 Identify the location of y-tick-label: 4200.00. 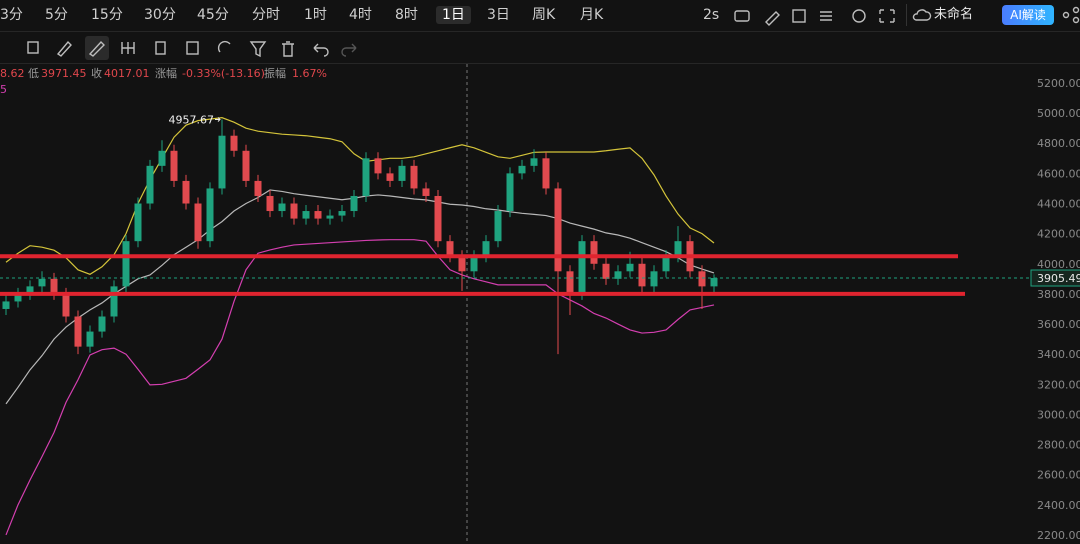
(1058, 234).